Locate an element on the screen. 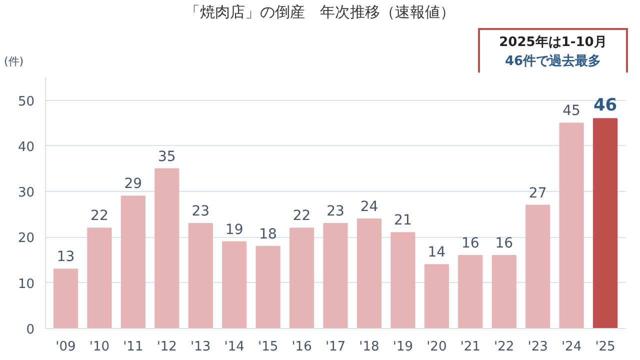 This screenshot has height=360, width=640. data-label: 21 is located at coordinates (403, 220).